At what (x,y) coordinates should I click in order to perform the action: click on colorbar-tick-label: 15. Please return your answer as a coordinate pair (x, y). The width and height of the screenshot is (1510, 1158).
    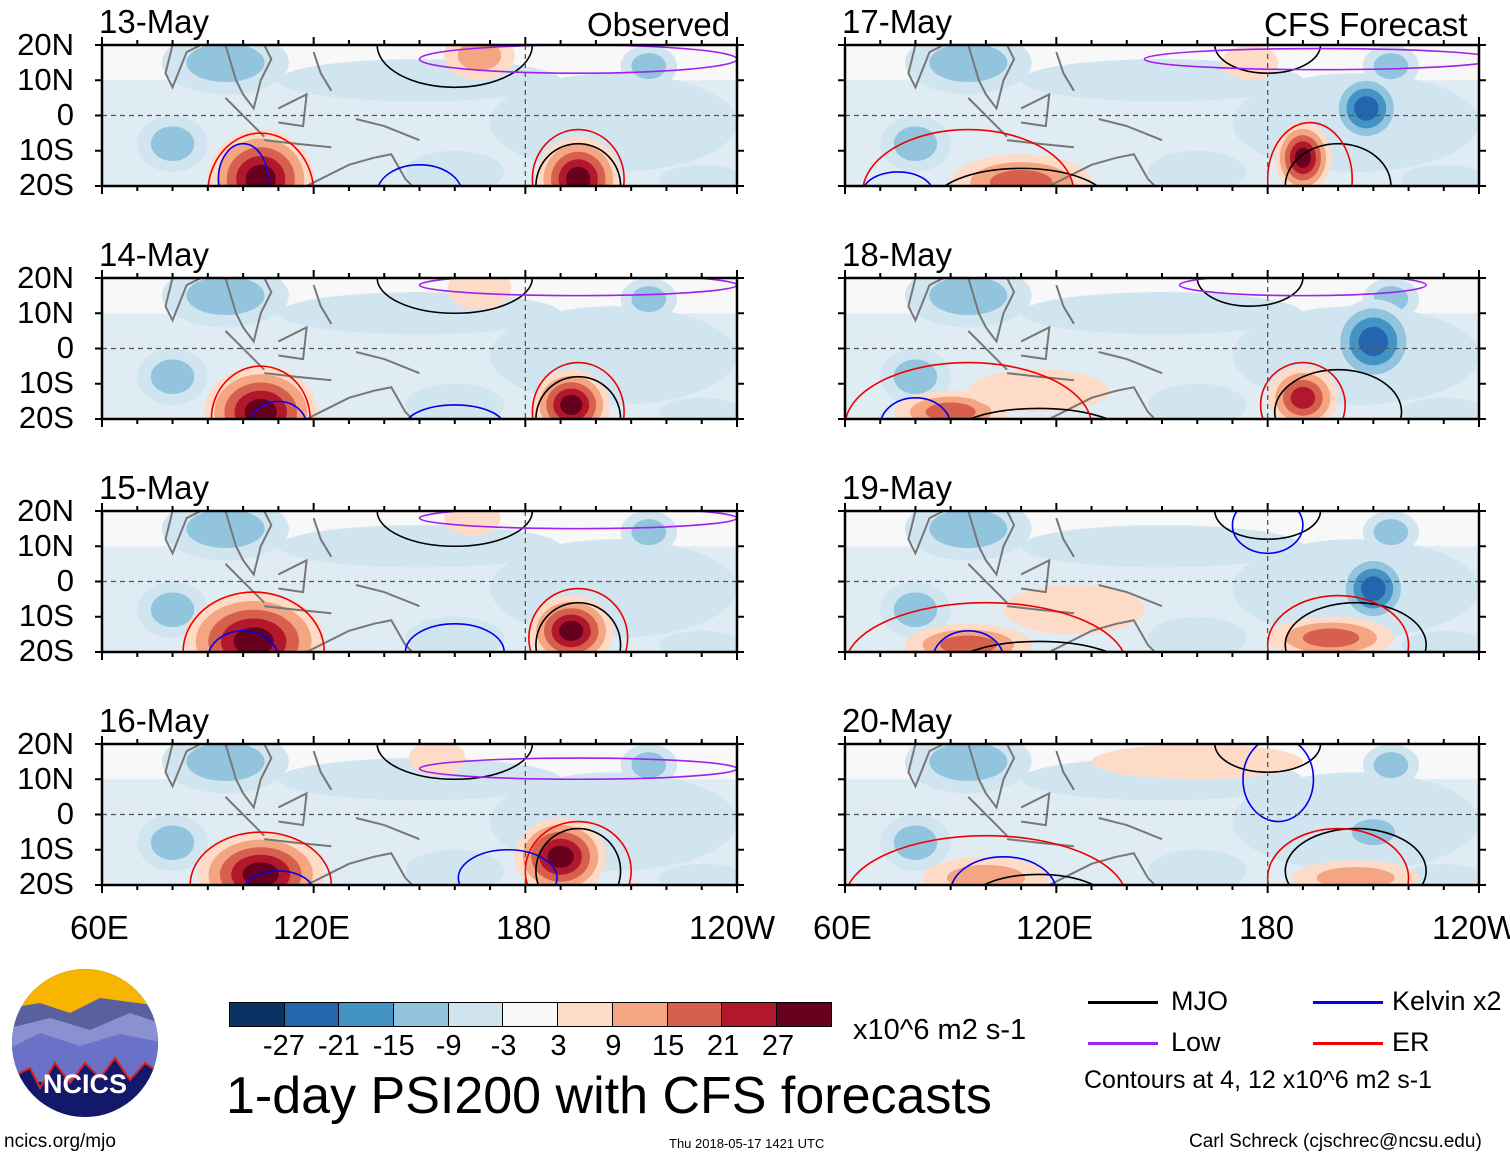
    Looking at the image, I should click on (668, 1046).